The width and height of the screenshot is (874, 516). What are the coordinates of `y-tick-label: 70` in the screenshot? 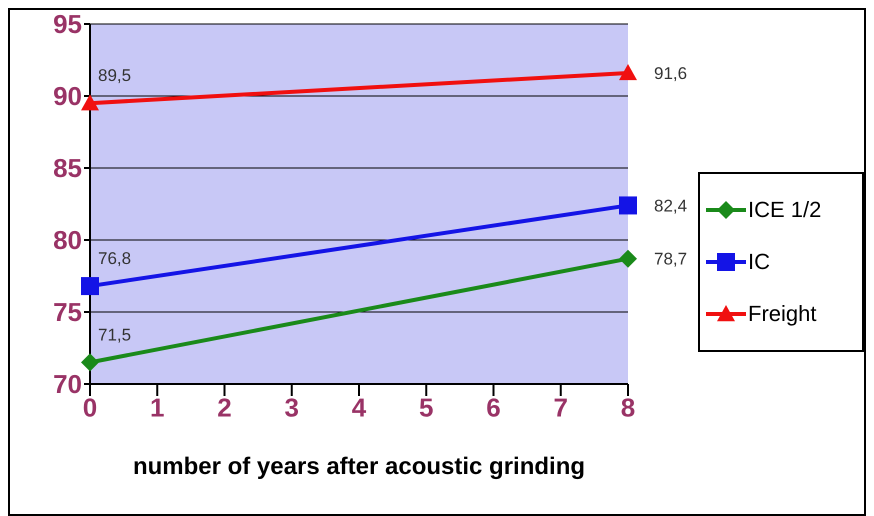 It's located at (67, 384).